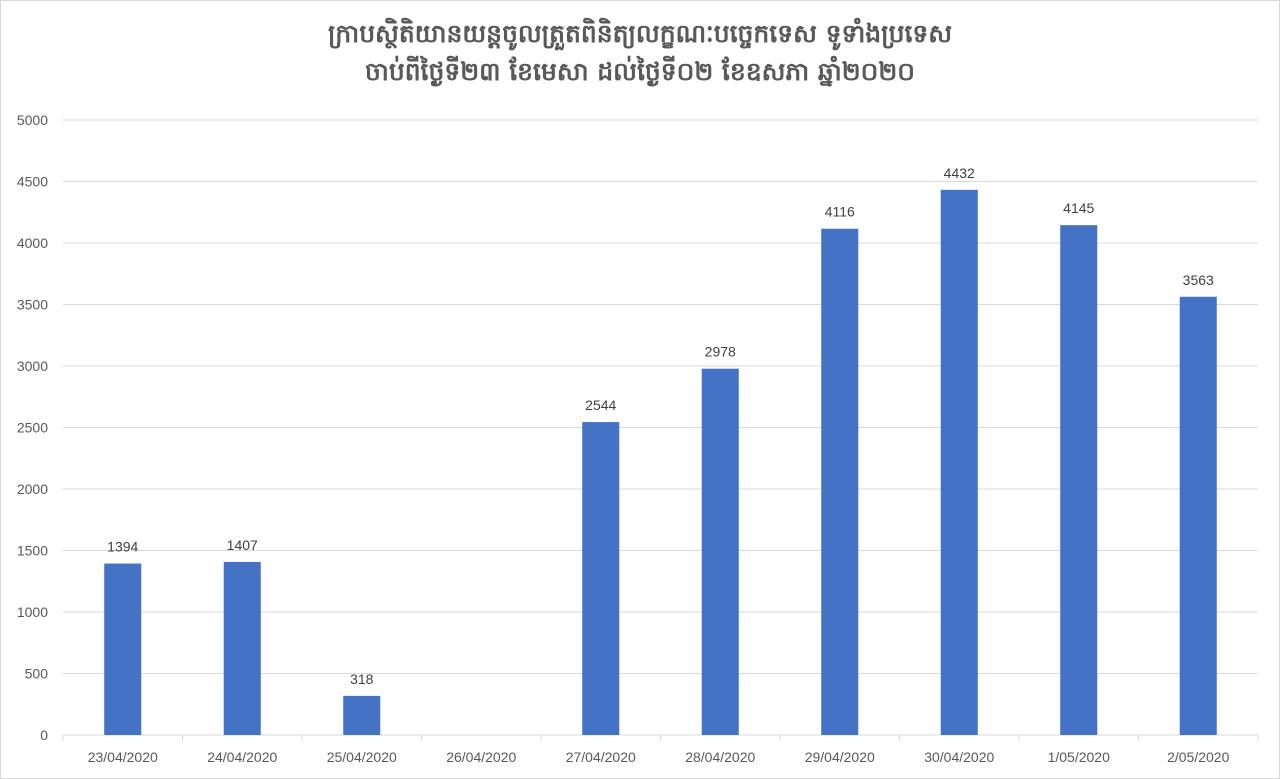  Describe the element at coordinates (123, 757) in the screenshot. I see `x-tick-label: 23/04/2020` at that location.